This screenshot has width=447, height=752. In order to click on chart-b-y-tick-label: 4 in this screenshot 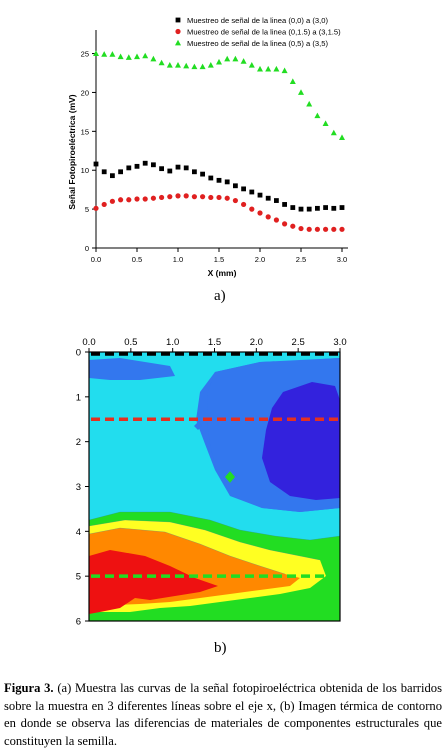, I will do `click(78, 532)`.